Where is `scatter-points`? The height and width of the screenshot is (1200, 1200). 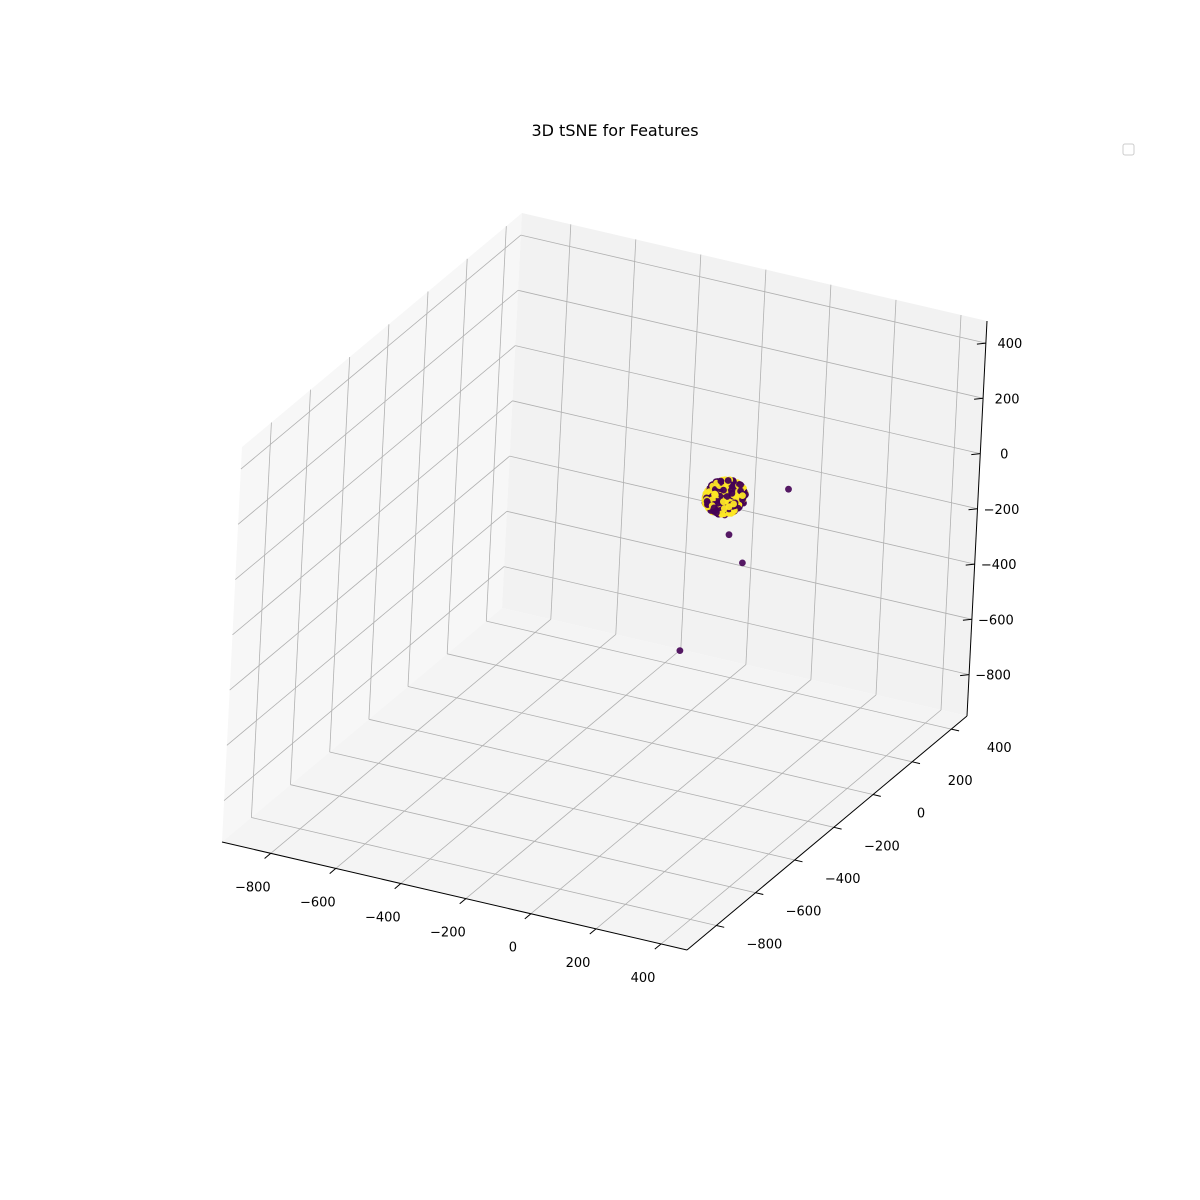 scatter-points is located at coordinates (734, 565).